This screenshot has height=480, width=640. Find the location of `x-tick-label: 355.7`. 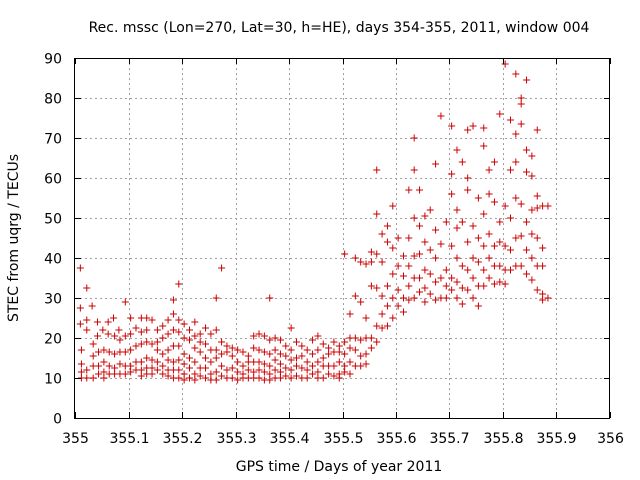

x-tick-label: 355.7 is located at coordinates (449, 439).